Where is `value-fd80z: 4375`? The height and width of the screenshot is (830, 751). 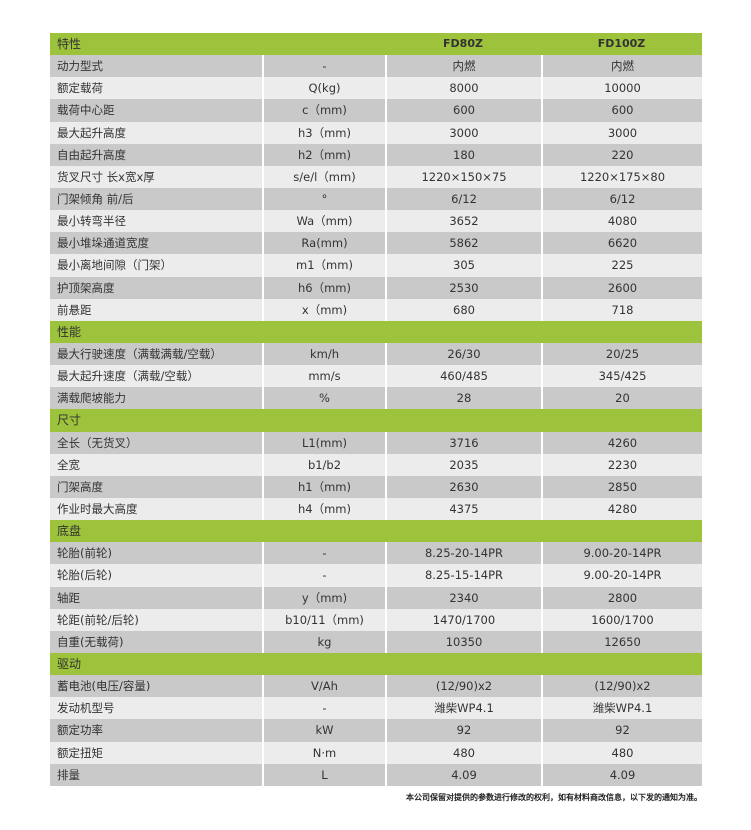
value-fd80z: 4375 is located at coordinates (463, 509).